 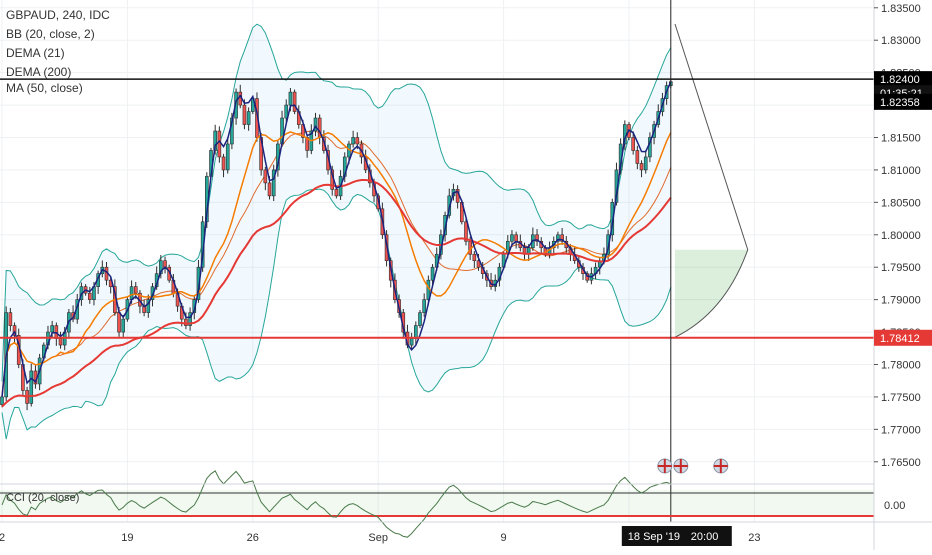 I want to click on legend-symbol: GBPAUD, 240, IDC, so click(x=58, y=15).